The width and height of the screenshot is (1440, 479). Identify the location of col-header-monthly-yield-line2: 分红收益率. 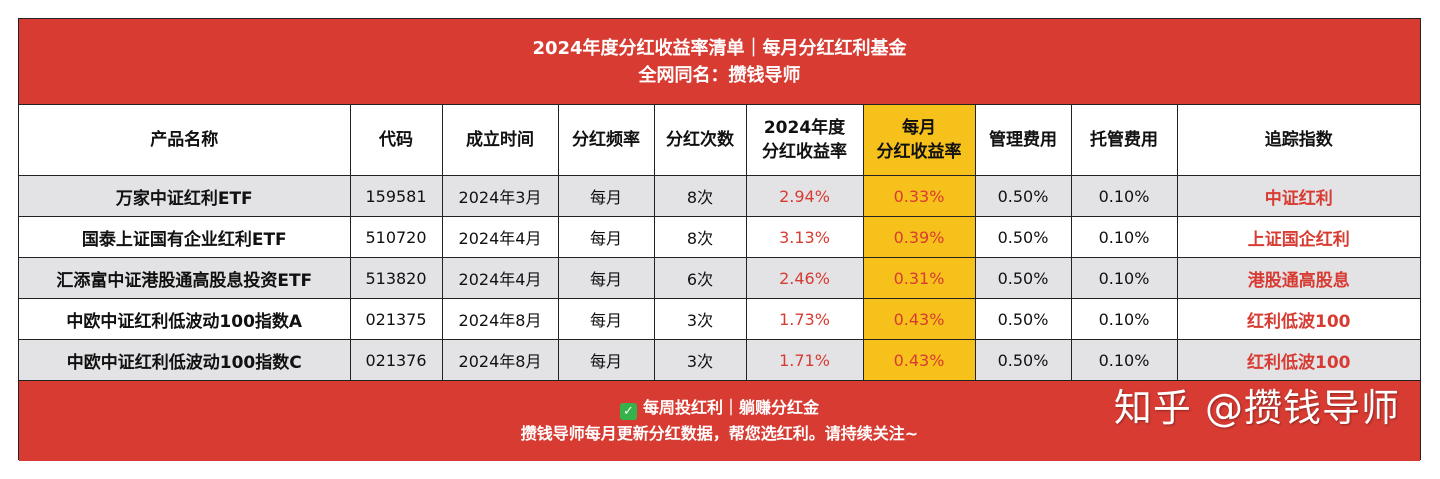
(919, 152).